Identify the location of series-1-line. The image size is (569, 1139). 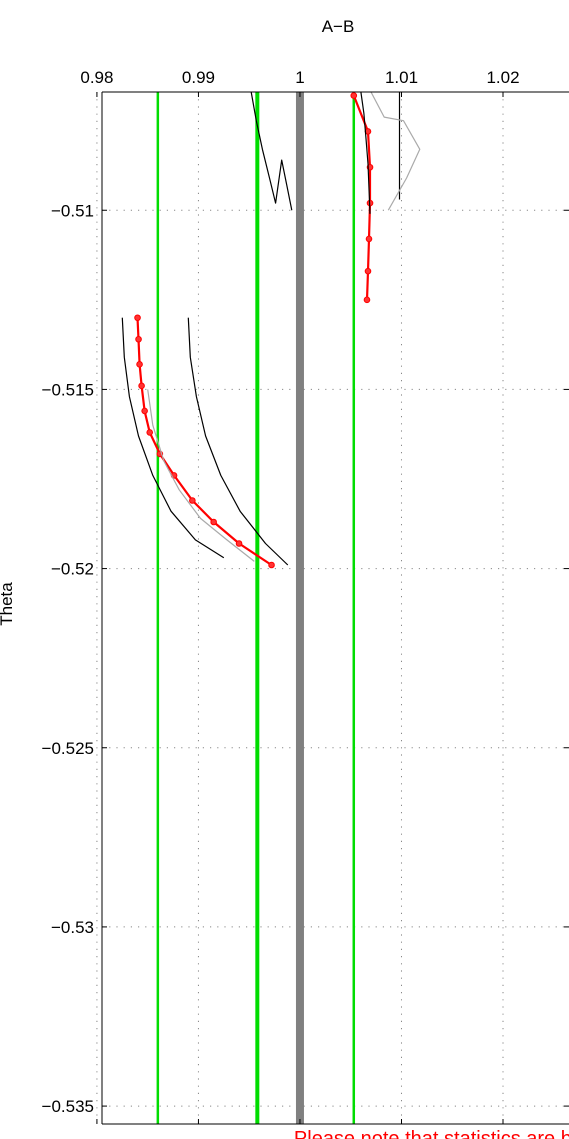
(204, 441).